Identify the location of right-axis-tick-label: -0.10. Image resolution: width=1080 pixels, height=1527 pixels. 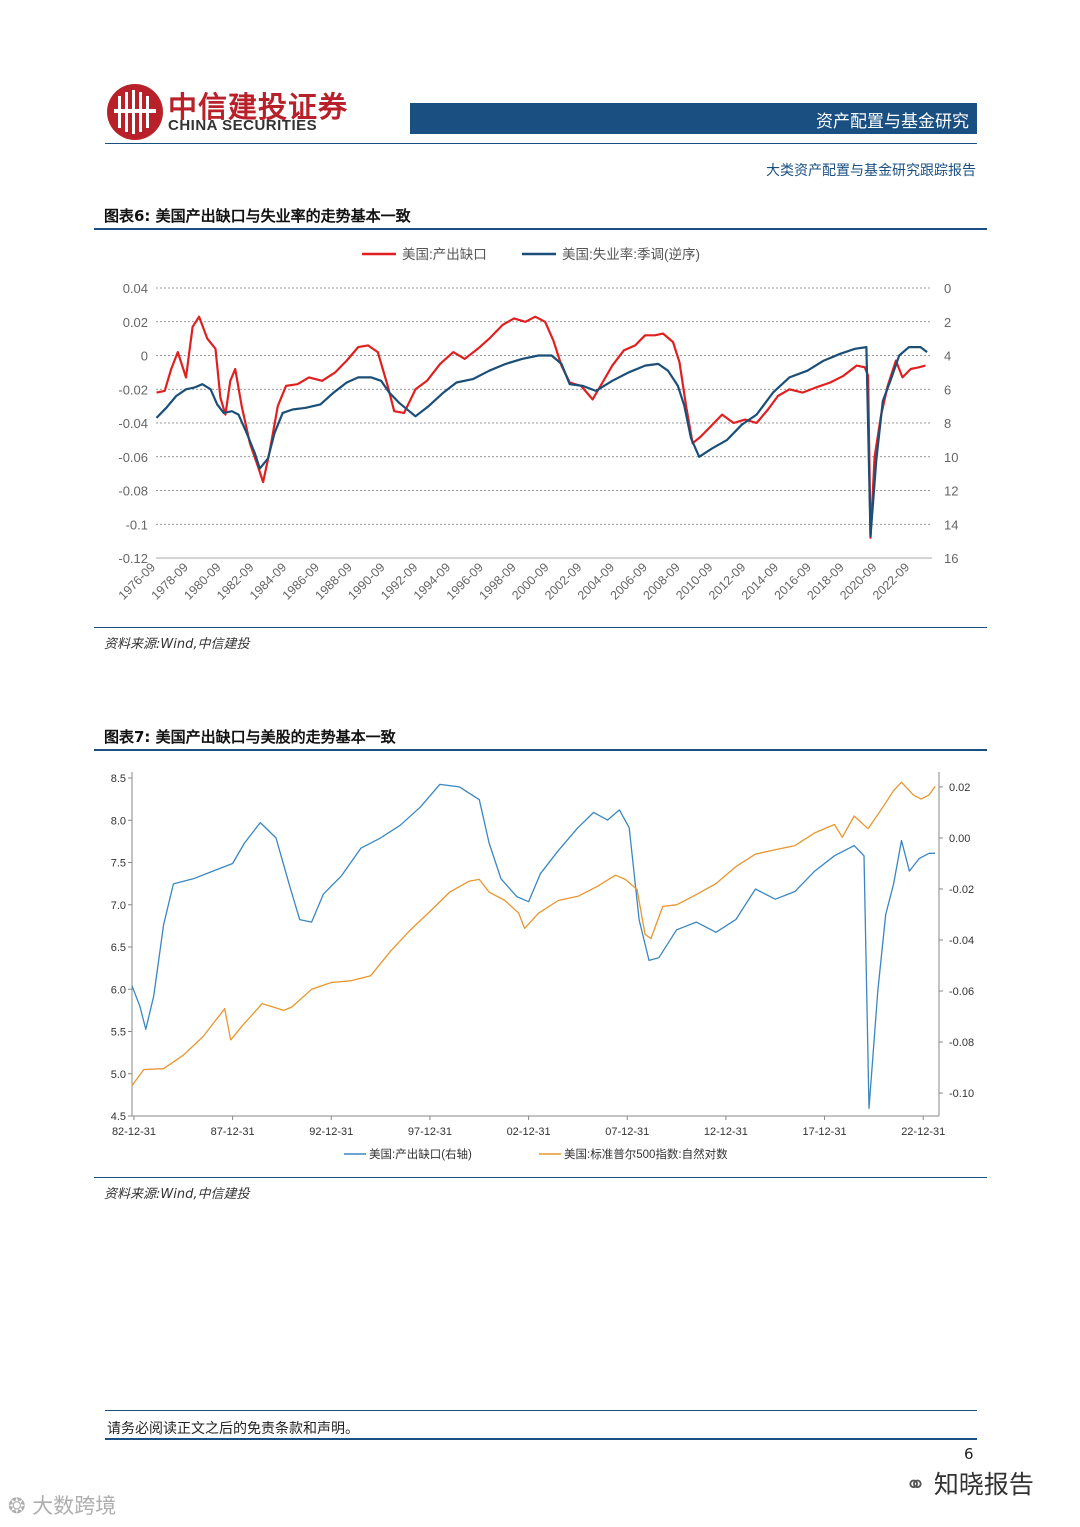
(961, 1094).